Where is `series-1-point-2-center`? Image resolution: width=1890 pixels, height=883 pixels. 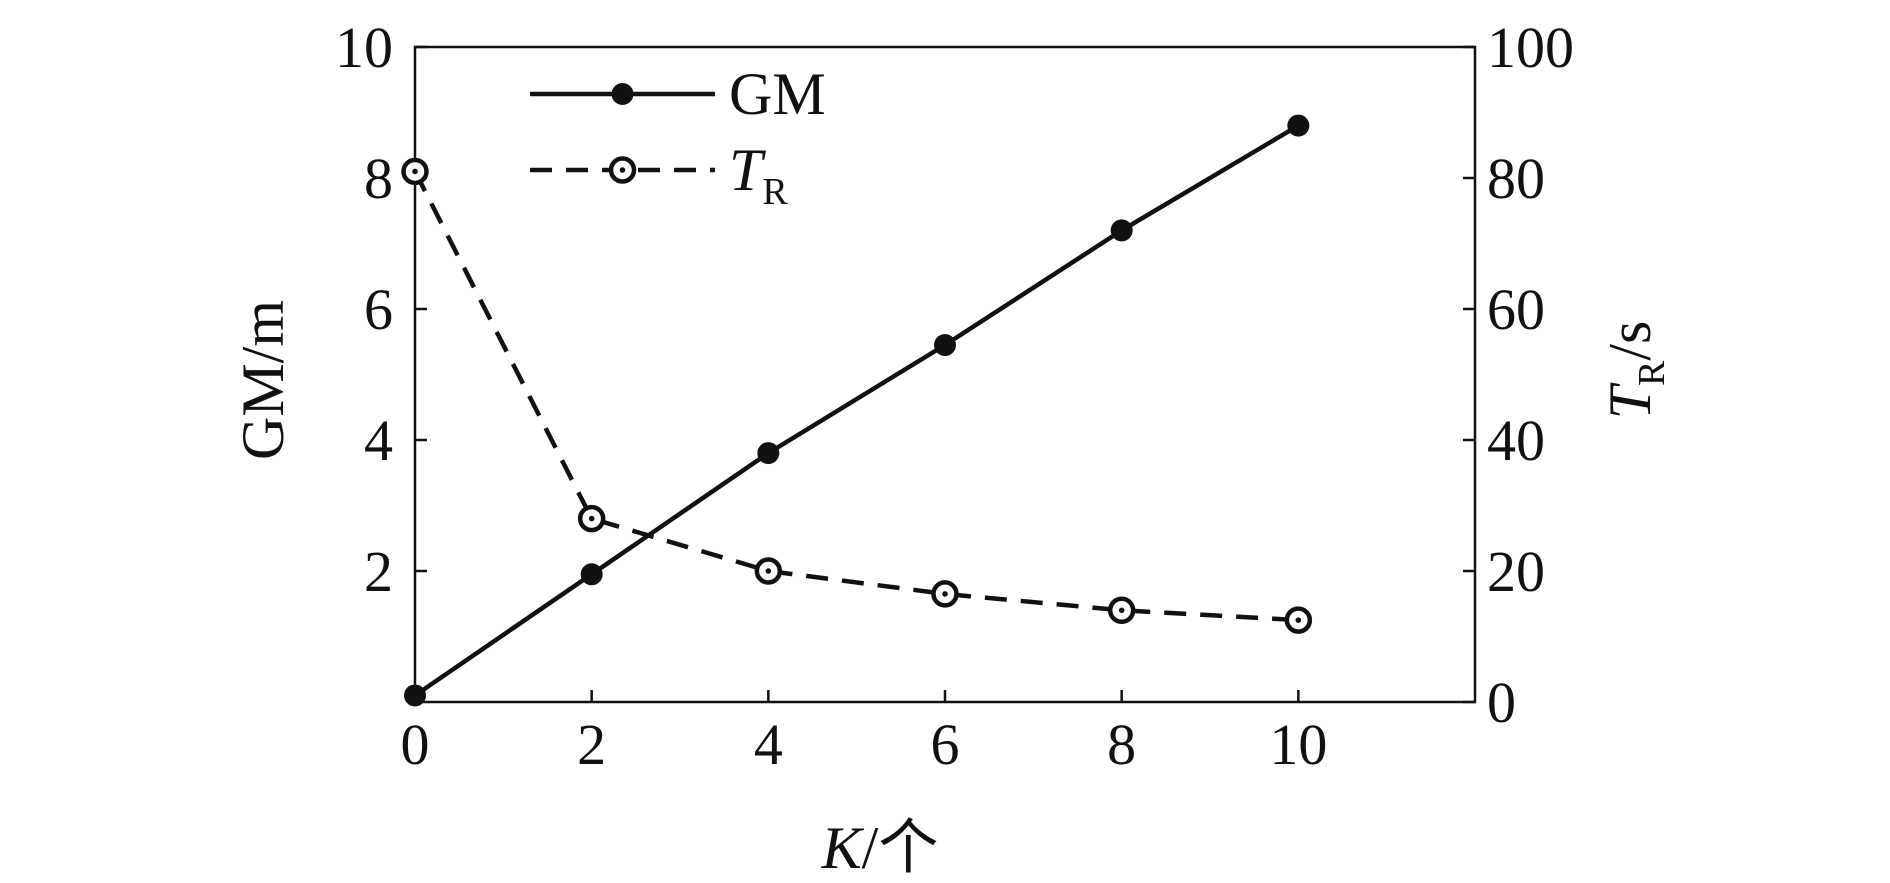
series-1-point-2-center is located at coordinates (768, 571).